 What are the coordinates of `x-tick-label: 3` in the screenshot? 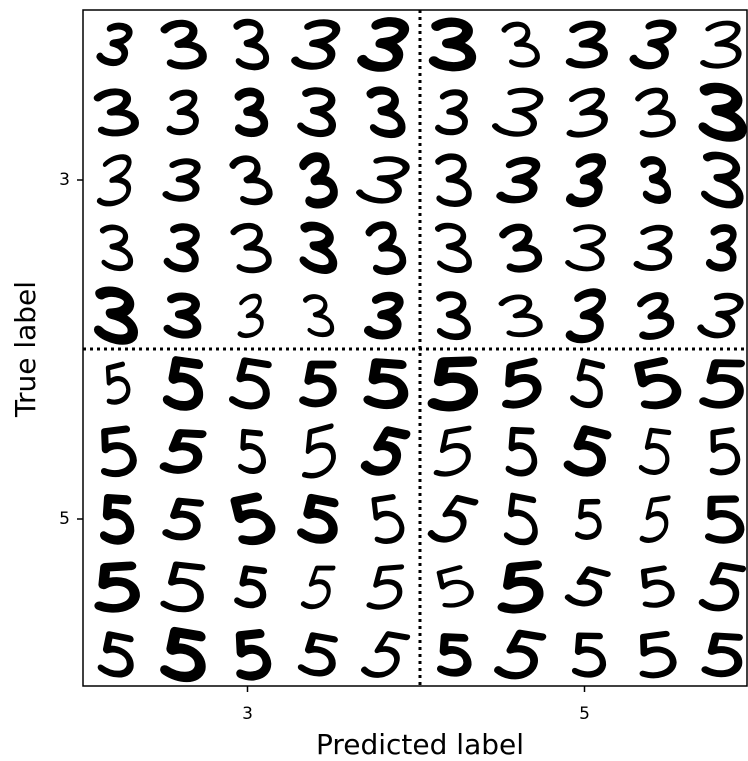 It's located at (247, 714).